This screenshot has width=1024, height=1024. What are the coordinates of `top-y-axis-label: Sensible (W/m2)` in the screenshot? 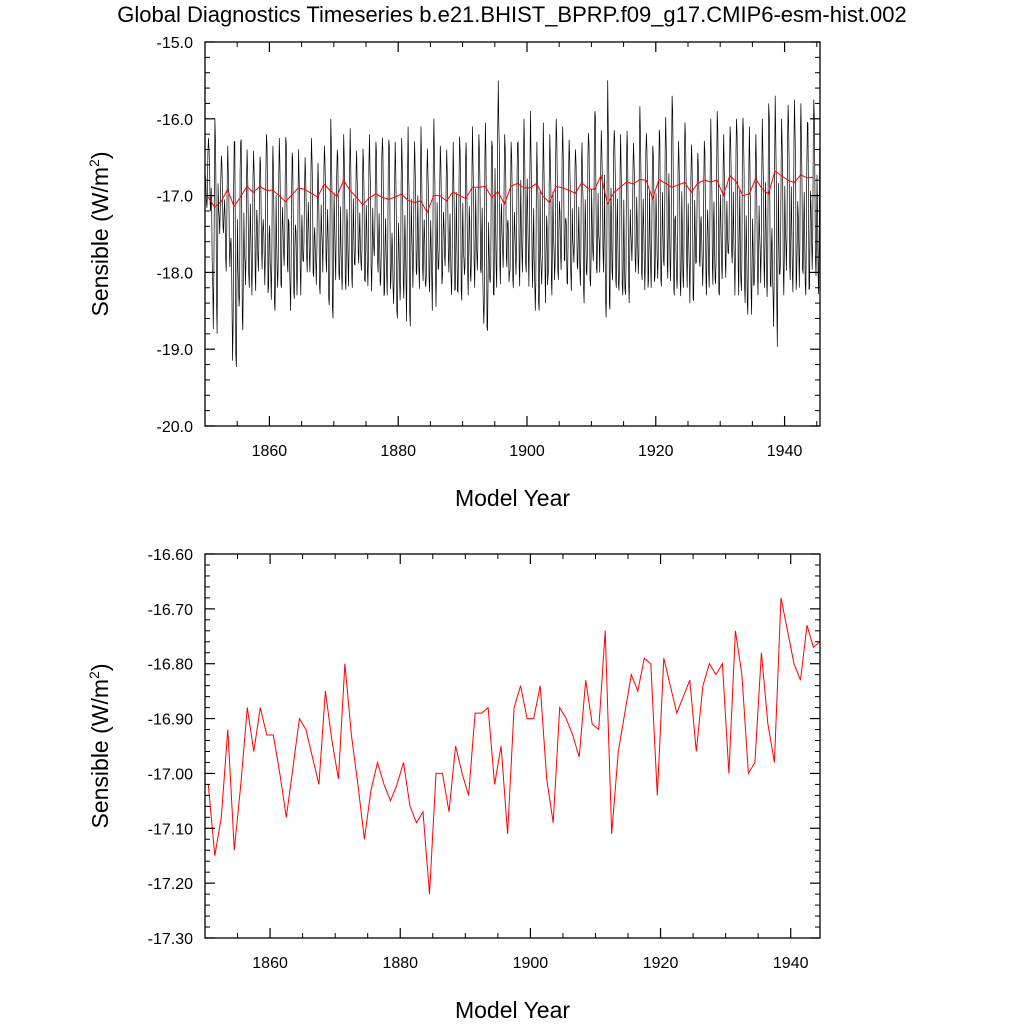 It's located at (99, 233).